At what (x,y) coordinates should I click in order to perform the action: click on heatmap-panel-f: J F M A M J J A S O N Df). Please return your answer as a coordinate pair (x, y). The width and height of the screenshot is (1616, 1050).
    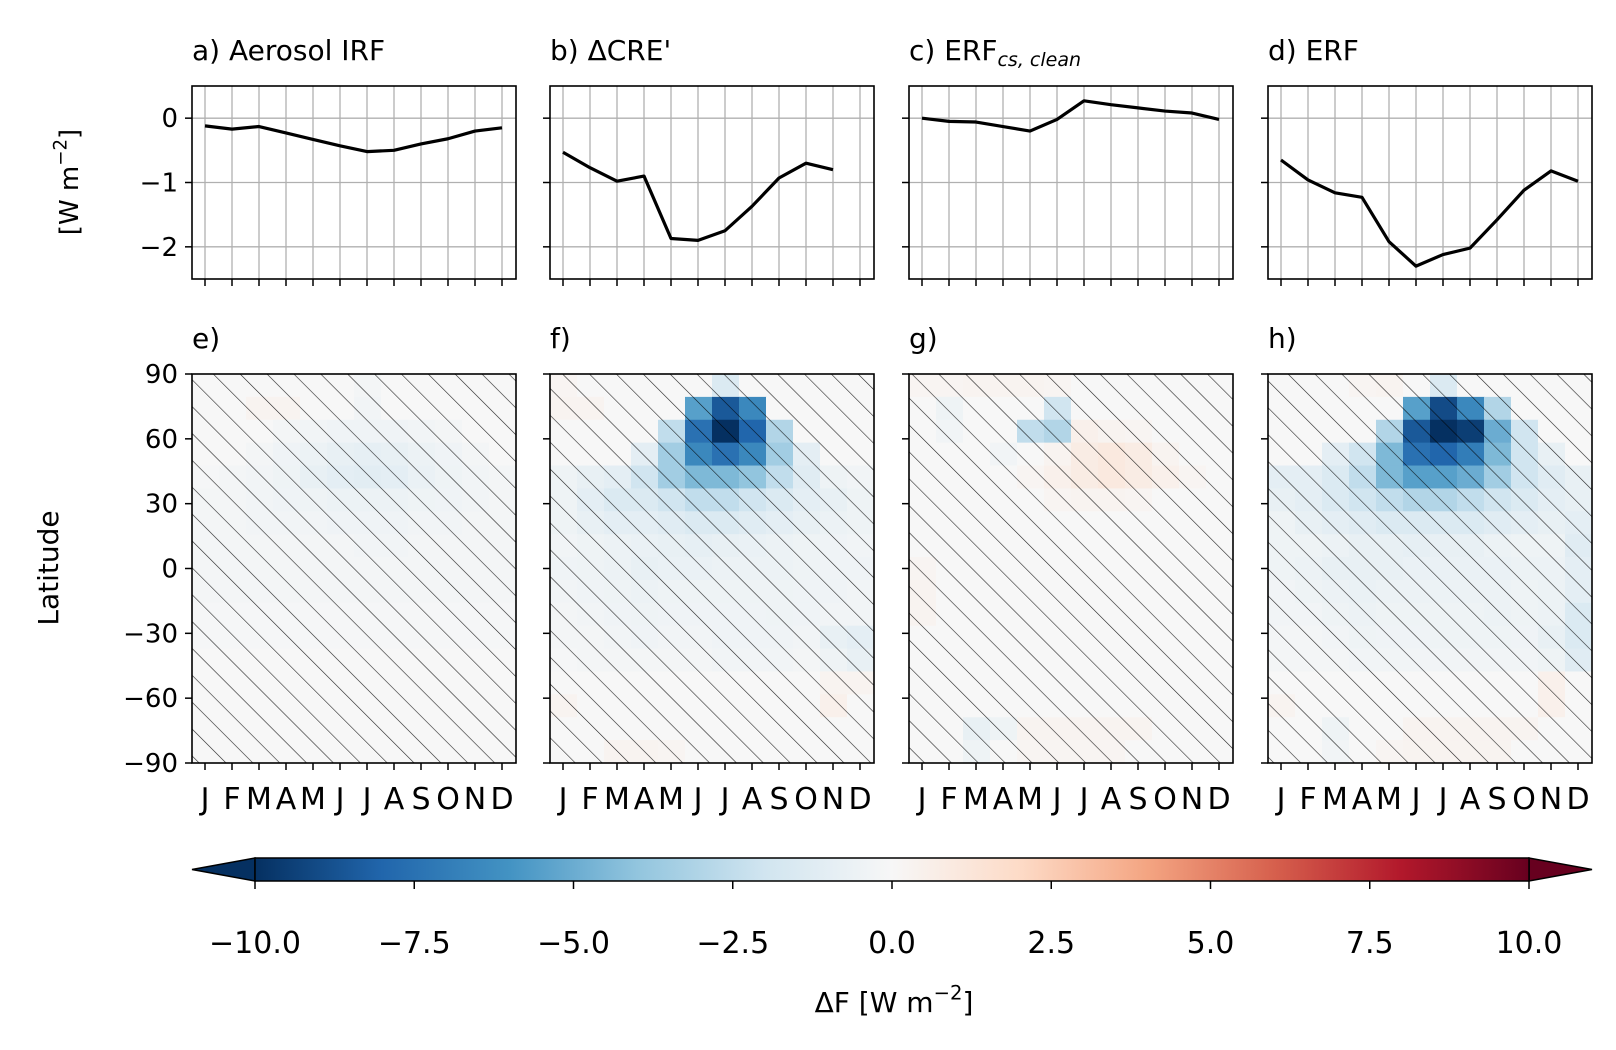
    Looking at the image, I should click on (709, 569).